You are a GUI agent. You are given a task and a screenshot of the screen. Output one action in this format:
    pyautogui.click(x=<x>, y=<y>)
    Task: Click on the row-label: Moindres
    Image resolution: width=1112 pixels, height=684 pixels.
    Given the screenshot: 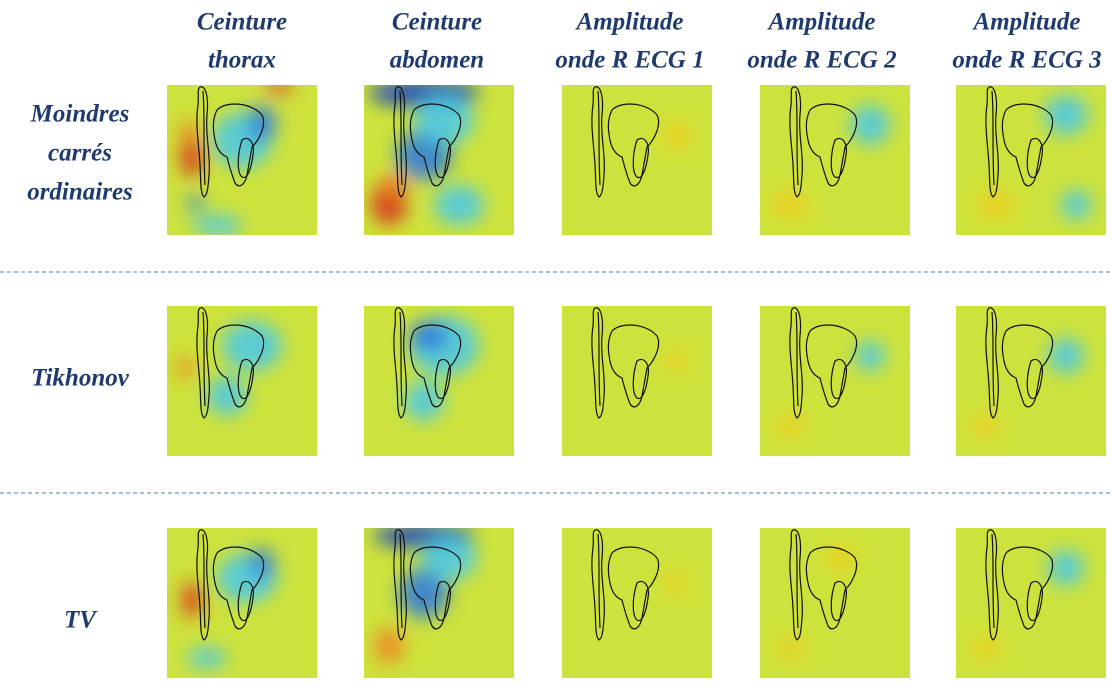 What is the action you would take?
    pyautogui.click(x=80, y=114)
    